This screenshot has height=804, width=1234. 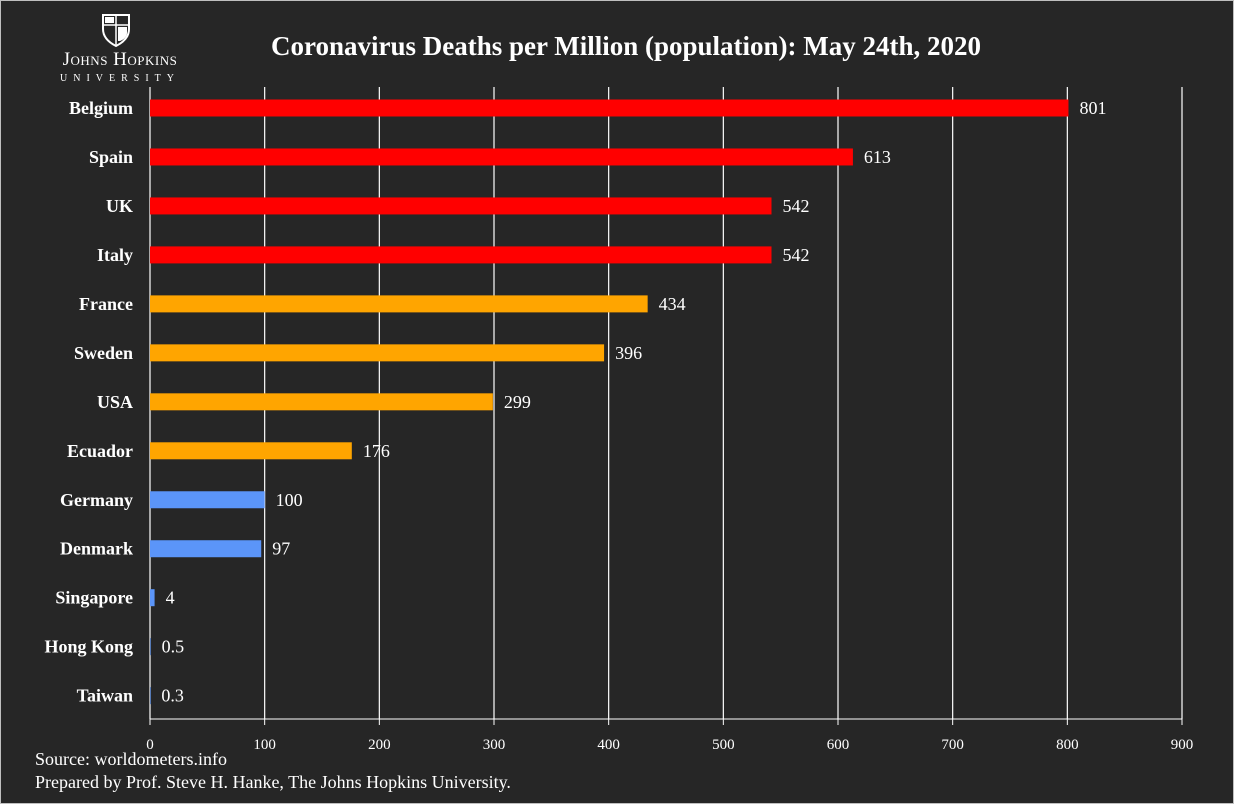 What do you see at coordinates (877, 157) in the screenshot?
I see `data-label: 613` at bounding box center [877, 157].